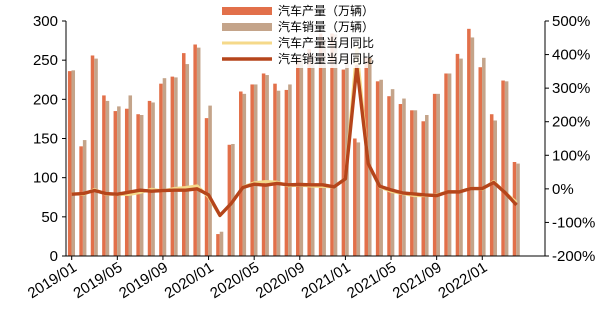  What do you see at coordinates (571, 155) in the screenshot?
I see `y-right-tick-label: 100%` at bounding box center [571, 155].